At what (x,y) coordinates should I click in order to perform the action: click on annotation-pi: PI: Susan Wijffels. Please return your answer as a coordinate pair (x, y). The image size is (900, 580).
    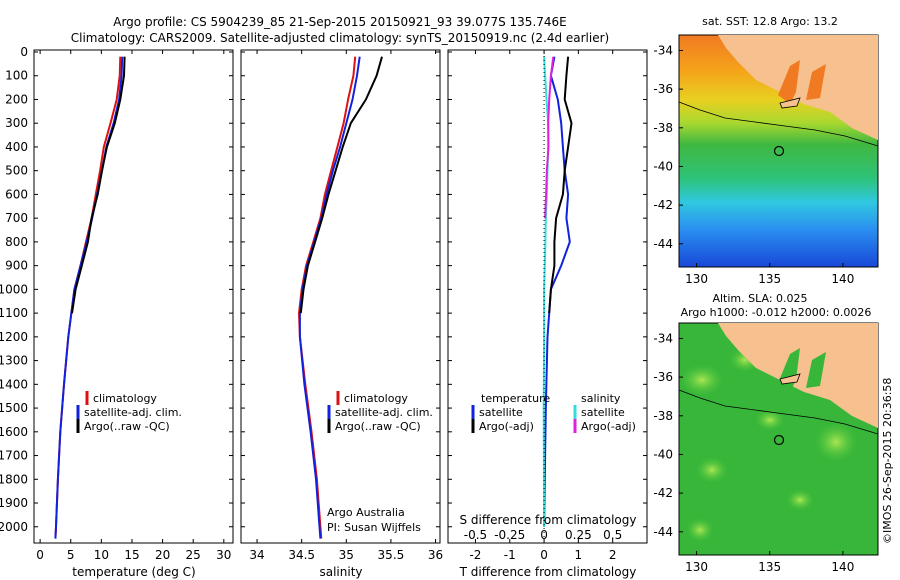
    Looking at the image, I should click on (374, 527).